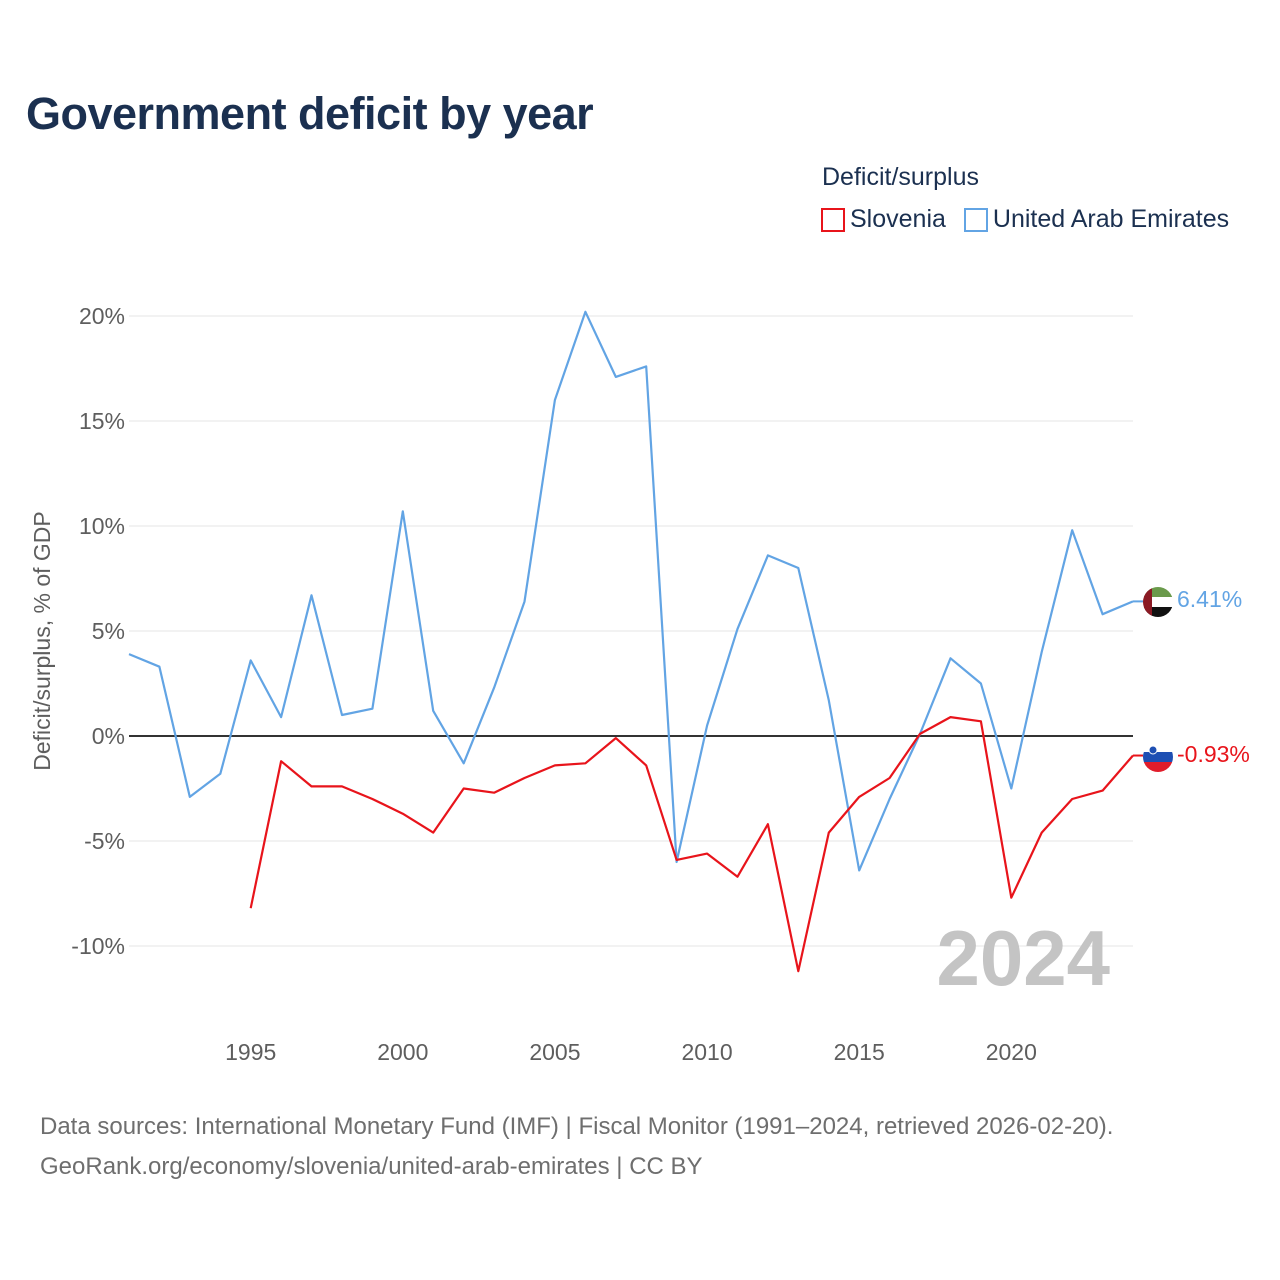 This screenshot has height=1280, width=1280. I want to click on uae-flag-icon, so click(1158, 602).